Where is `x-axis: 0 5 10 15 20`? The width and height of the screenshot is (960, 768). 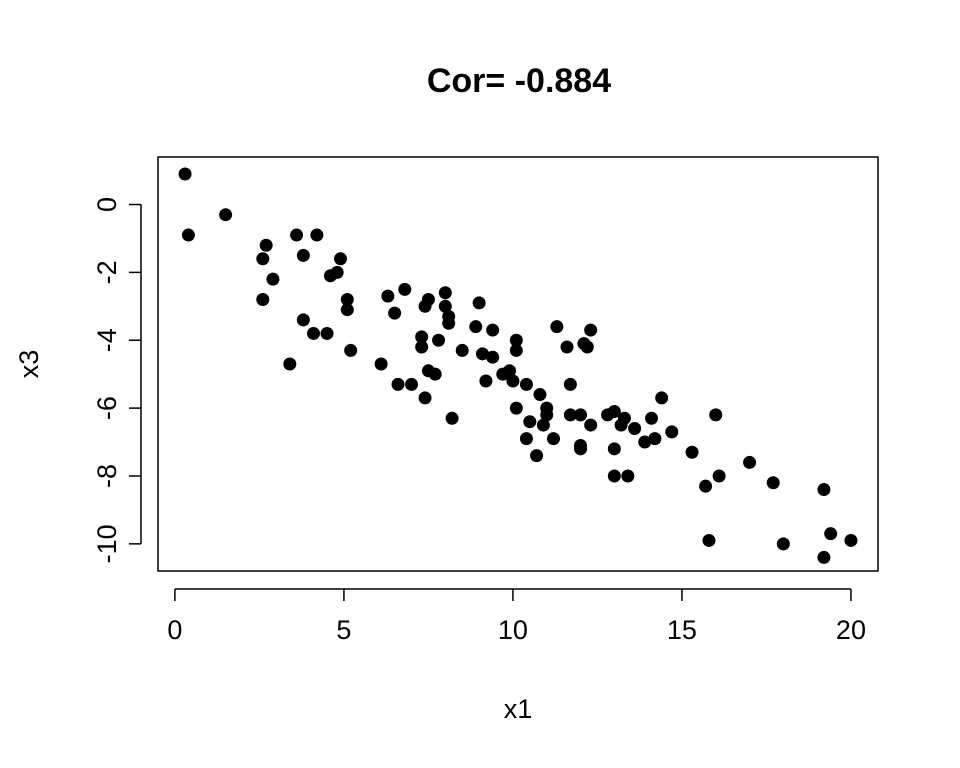 x-axis: 0 5 10 15 20 is located at coordinates (516, 616).